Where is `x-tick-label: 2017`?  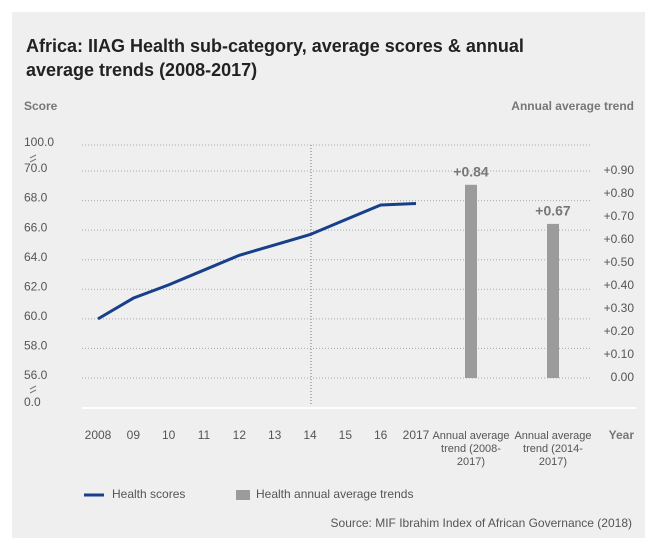
x-tick-label: 2017 is located at coordinates (416, 435).